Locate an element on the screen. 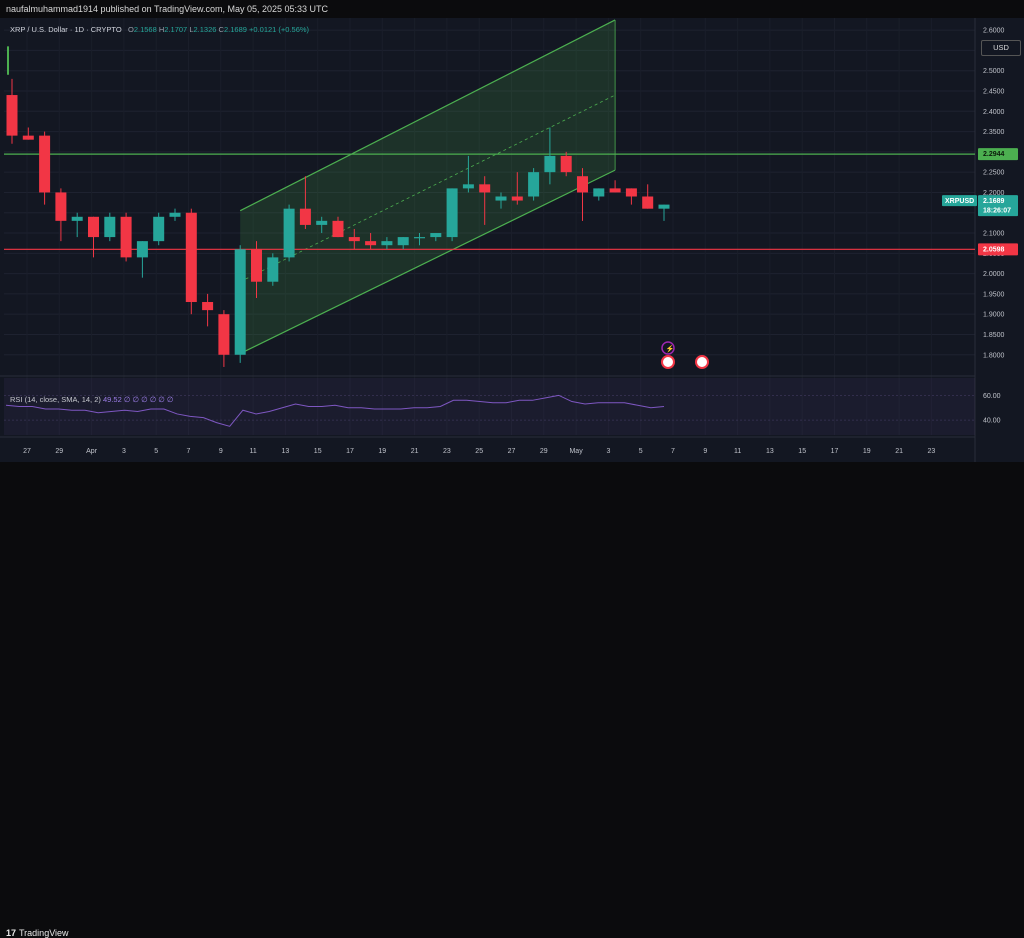  channel-lower-line is located at coordinates (427, 262).